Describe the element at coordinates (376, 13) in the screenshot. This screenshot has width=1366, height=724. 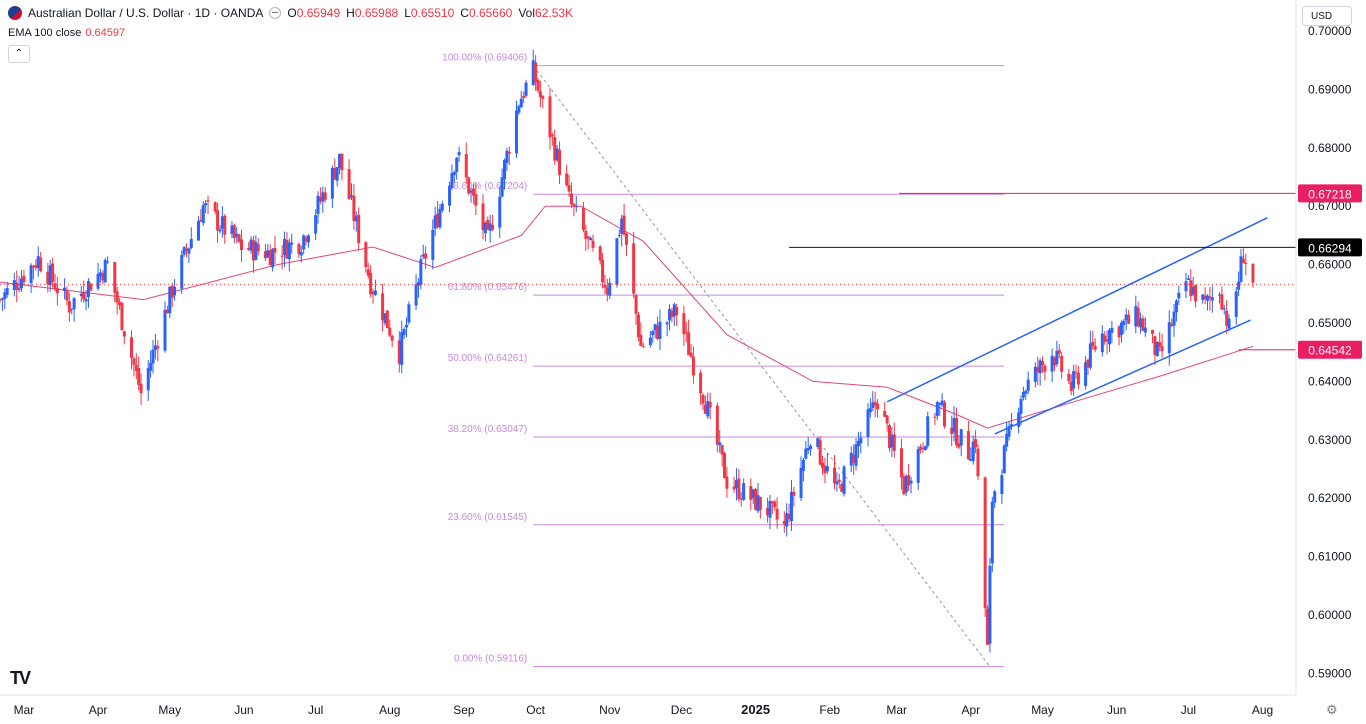
I see `high-value: 0.65988` at that location.